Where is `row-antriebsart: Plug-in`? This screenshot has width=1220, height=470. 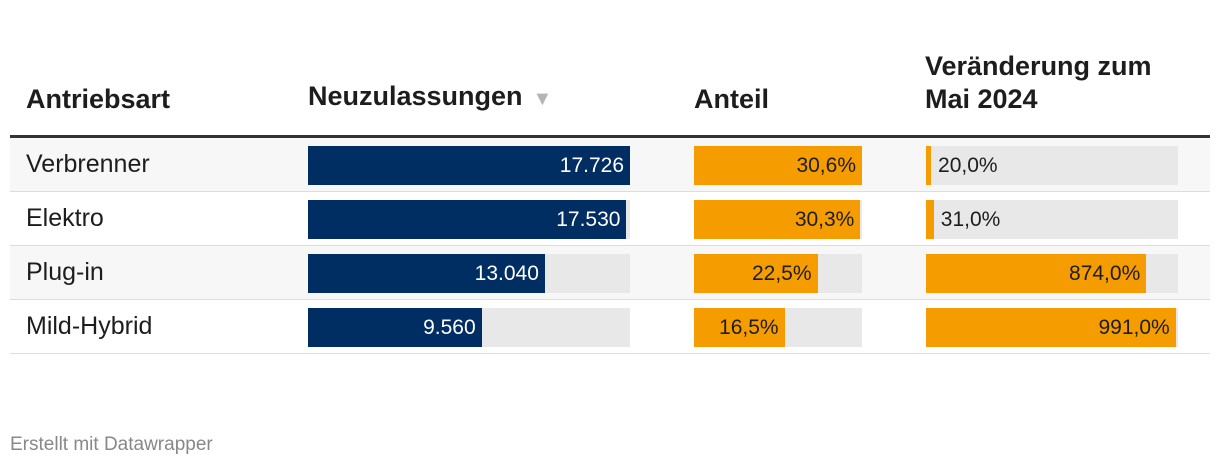 row-antriebsart: Plug-in is located at coordinates (65, 272).